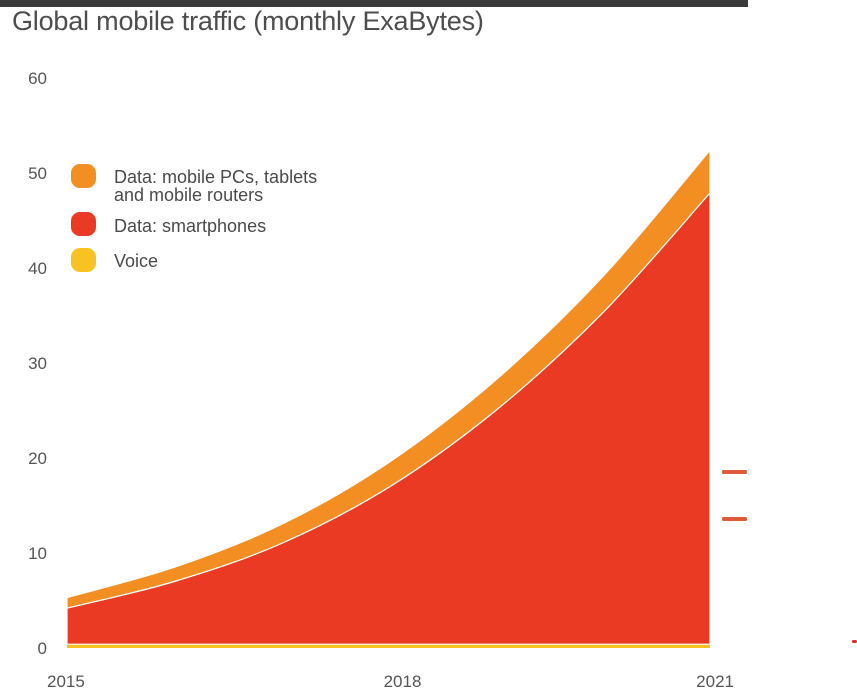  I want to click on legend-swatch-voice, so click(83, 260).